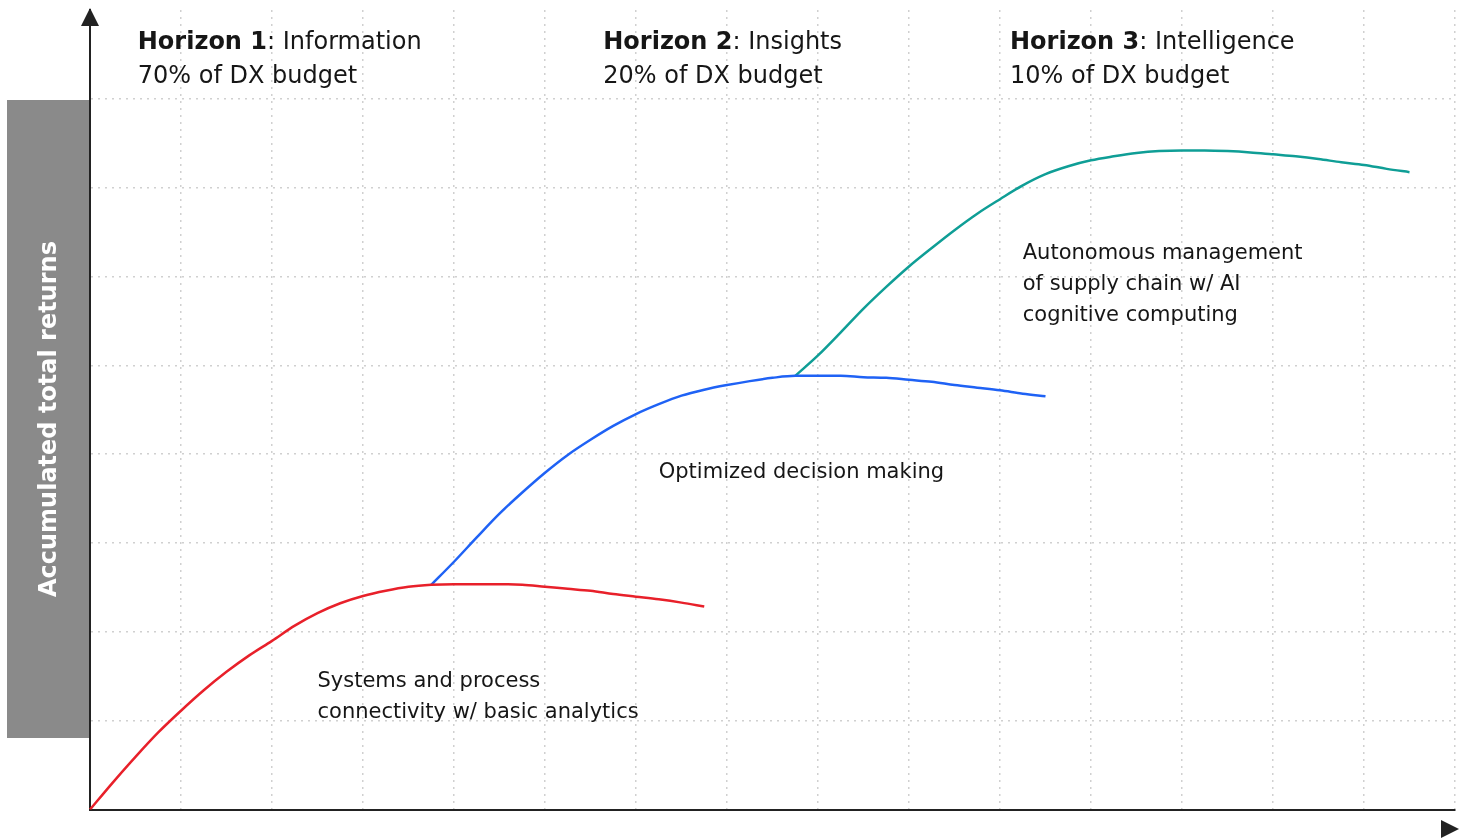 This screenshot has width=1465, height=839. Describe the element at coordinates (478, 696) in the screenshot. I see `text: Systems and process connectivity w/ basic analytics` at that location.